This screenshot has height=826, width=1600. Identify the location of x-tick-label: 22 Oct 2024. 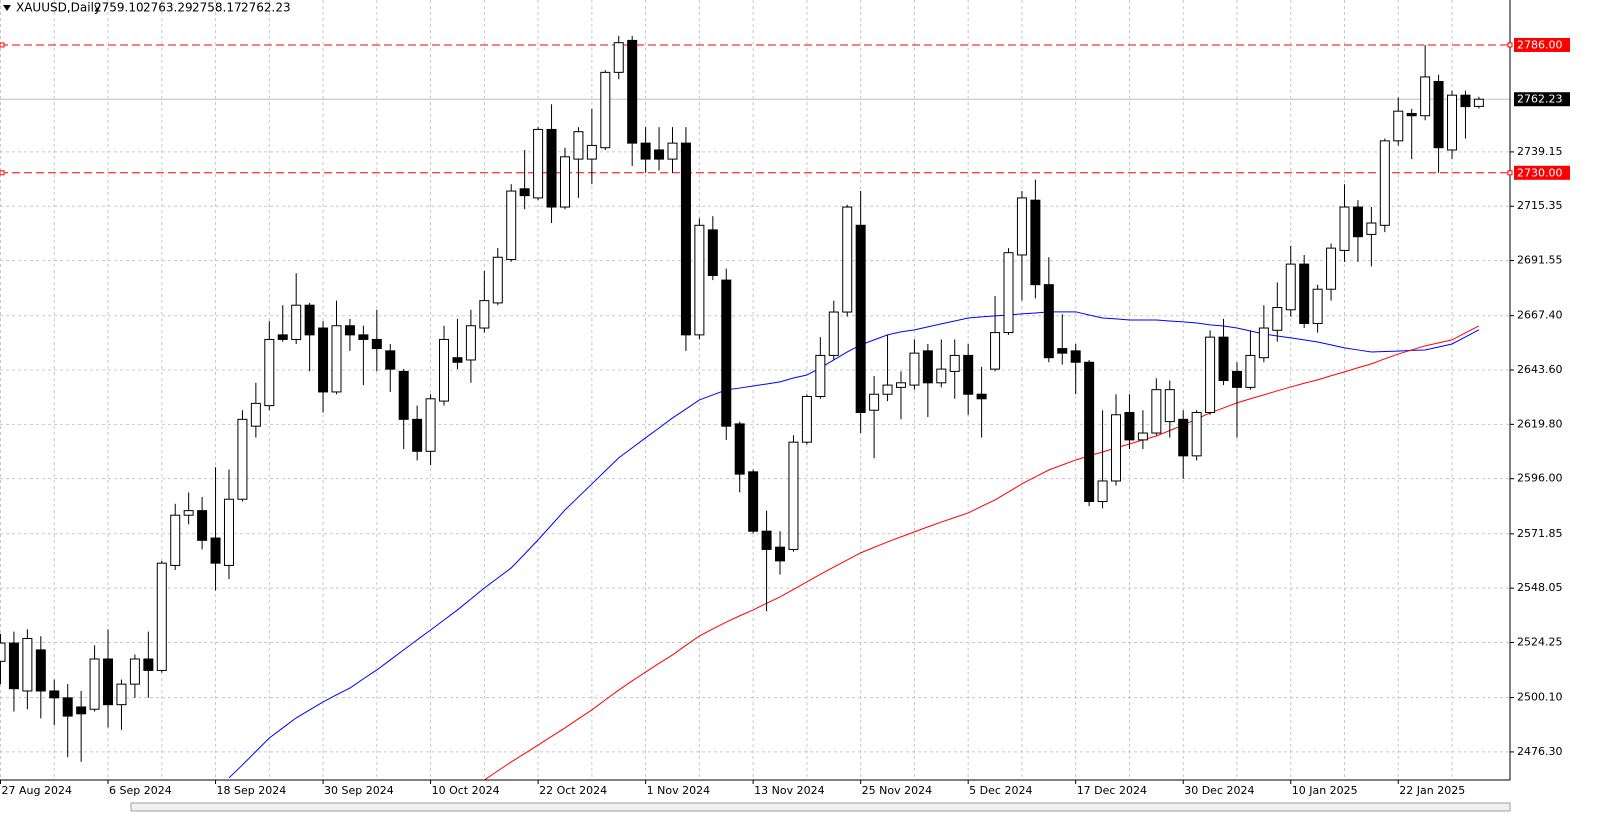
(573, 790).